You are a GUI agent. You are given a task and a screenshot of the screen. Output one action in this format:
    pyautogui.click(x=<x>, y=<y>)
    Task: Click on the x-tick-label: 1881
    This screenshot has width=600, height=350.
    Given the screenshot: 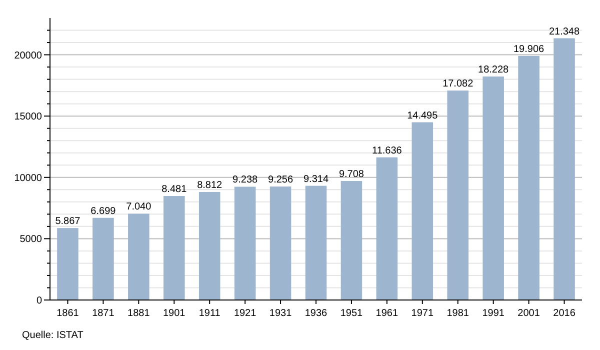 What is the action you would take?
    pyautogui.click(x=139, y=313)
    